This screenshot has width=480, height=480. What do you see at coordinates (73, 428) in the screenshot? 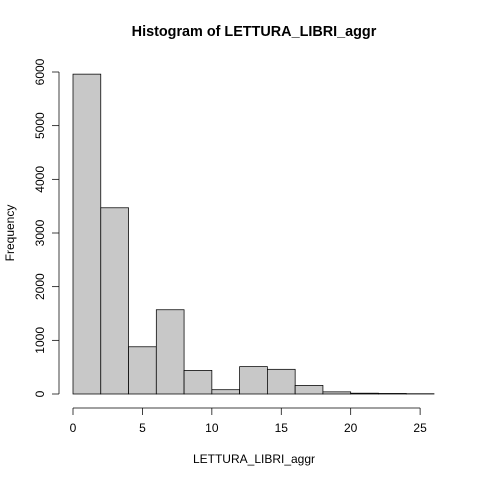
I see `x-tick-label: 0` at bounding box center [73, 428].